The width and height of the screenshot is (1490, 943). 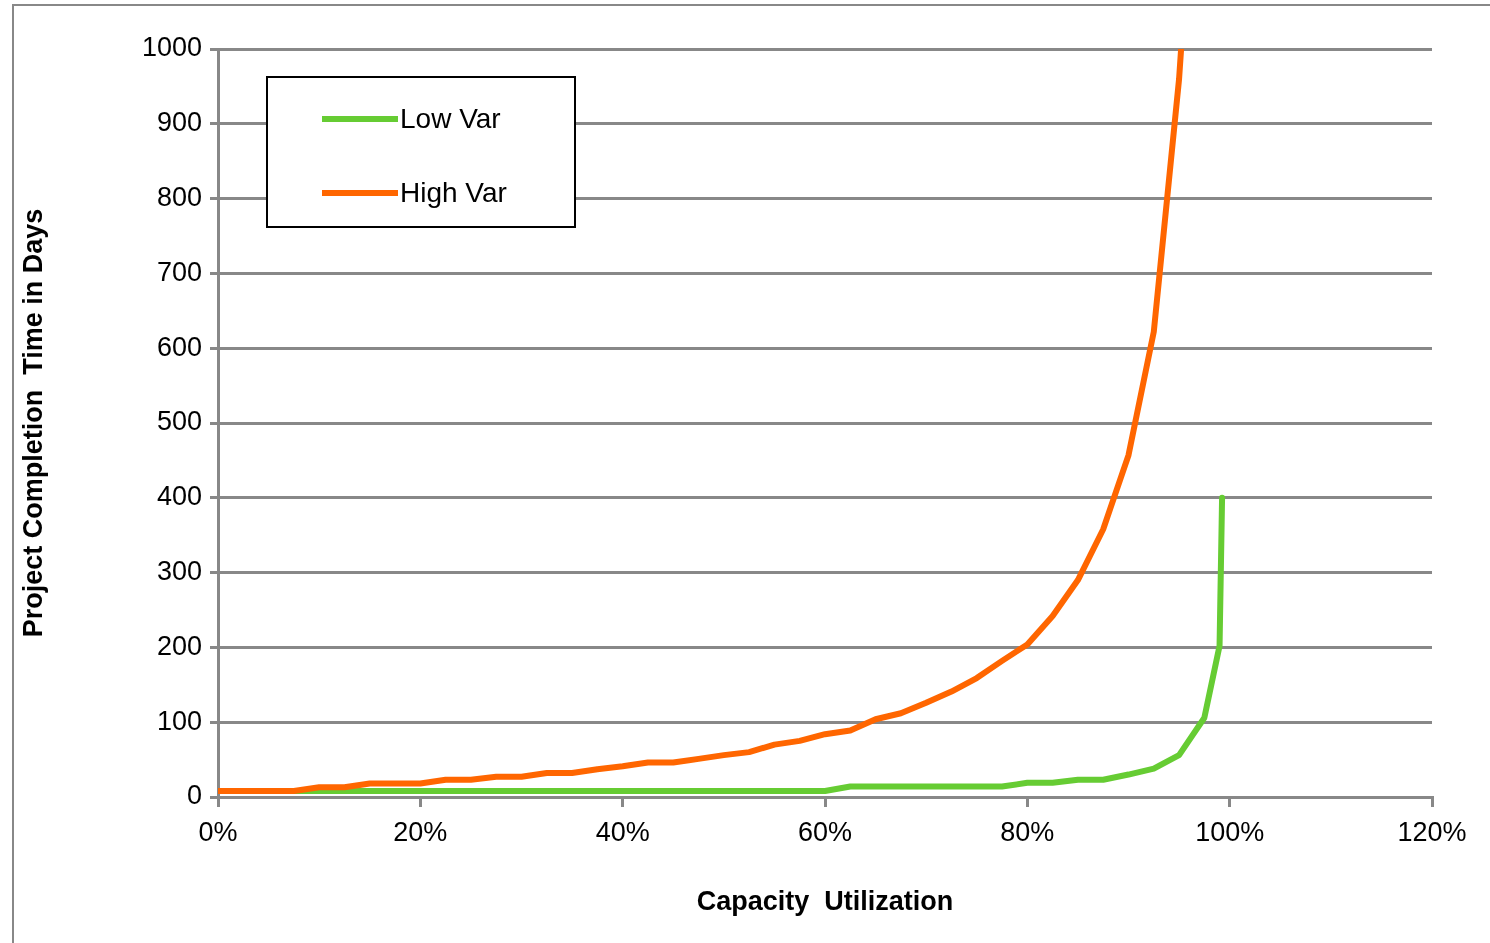 I want to click on y-tick-label: 400, so click(x=179, y=496).